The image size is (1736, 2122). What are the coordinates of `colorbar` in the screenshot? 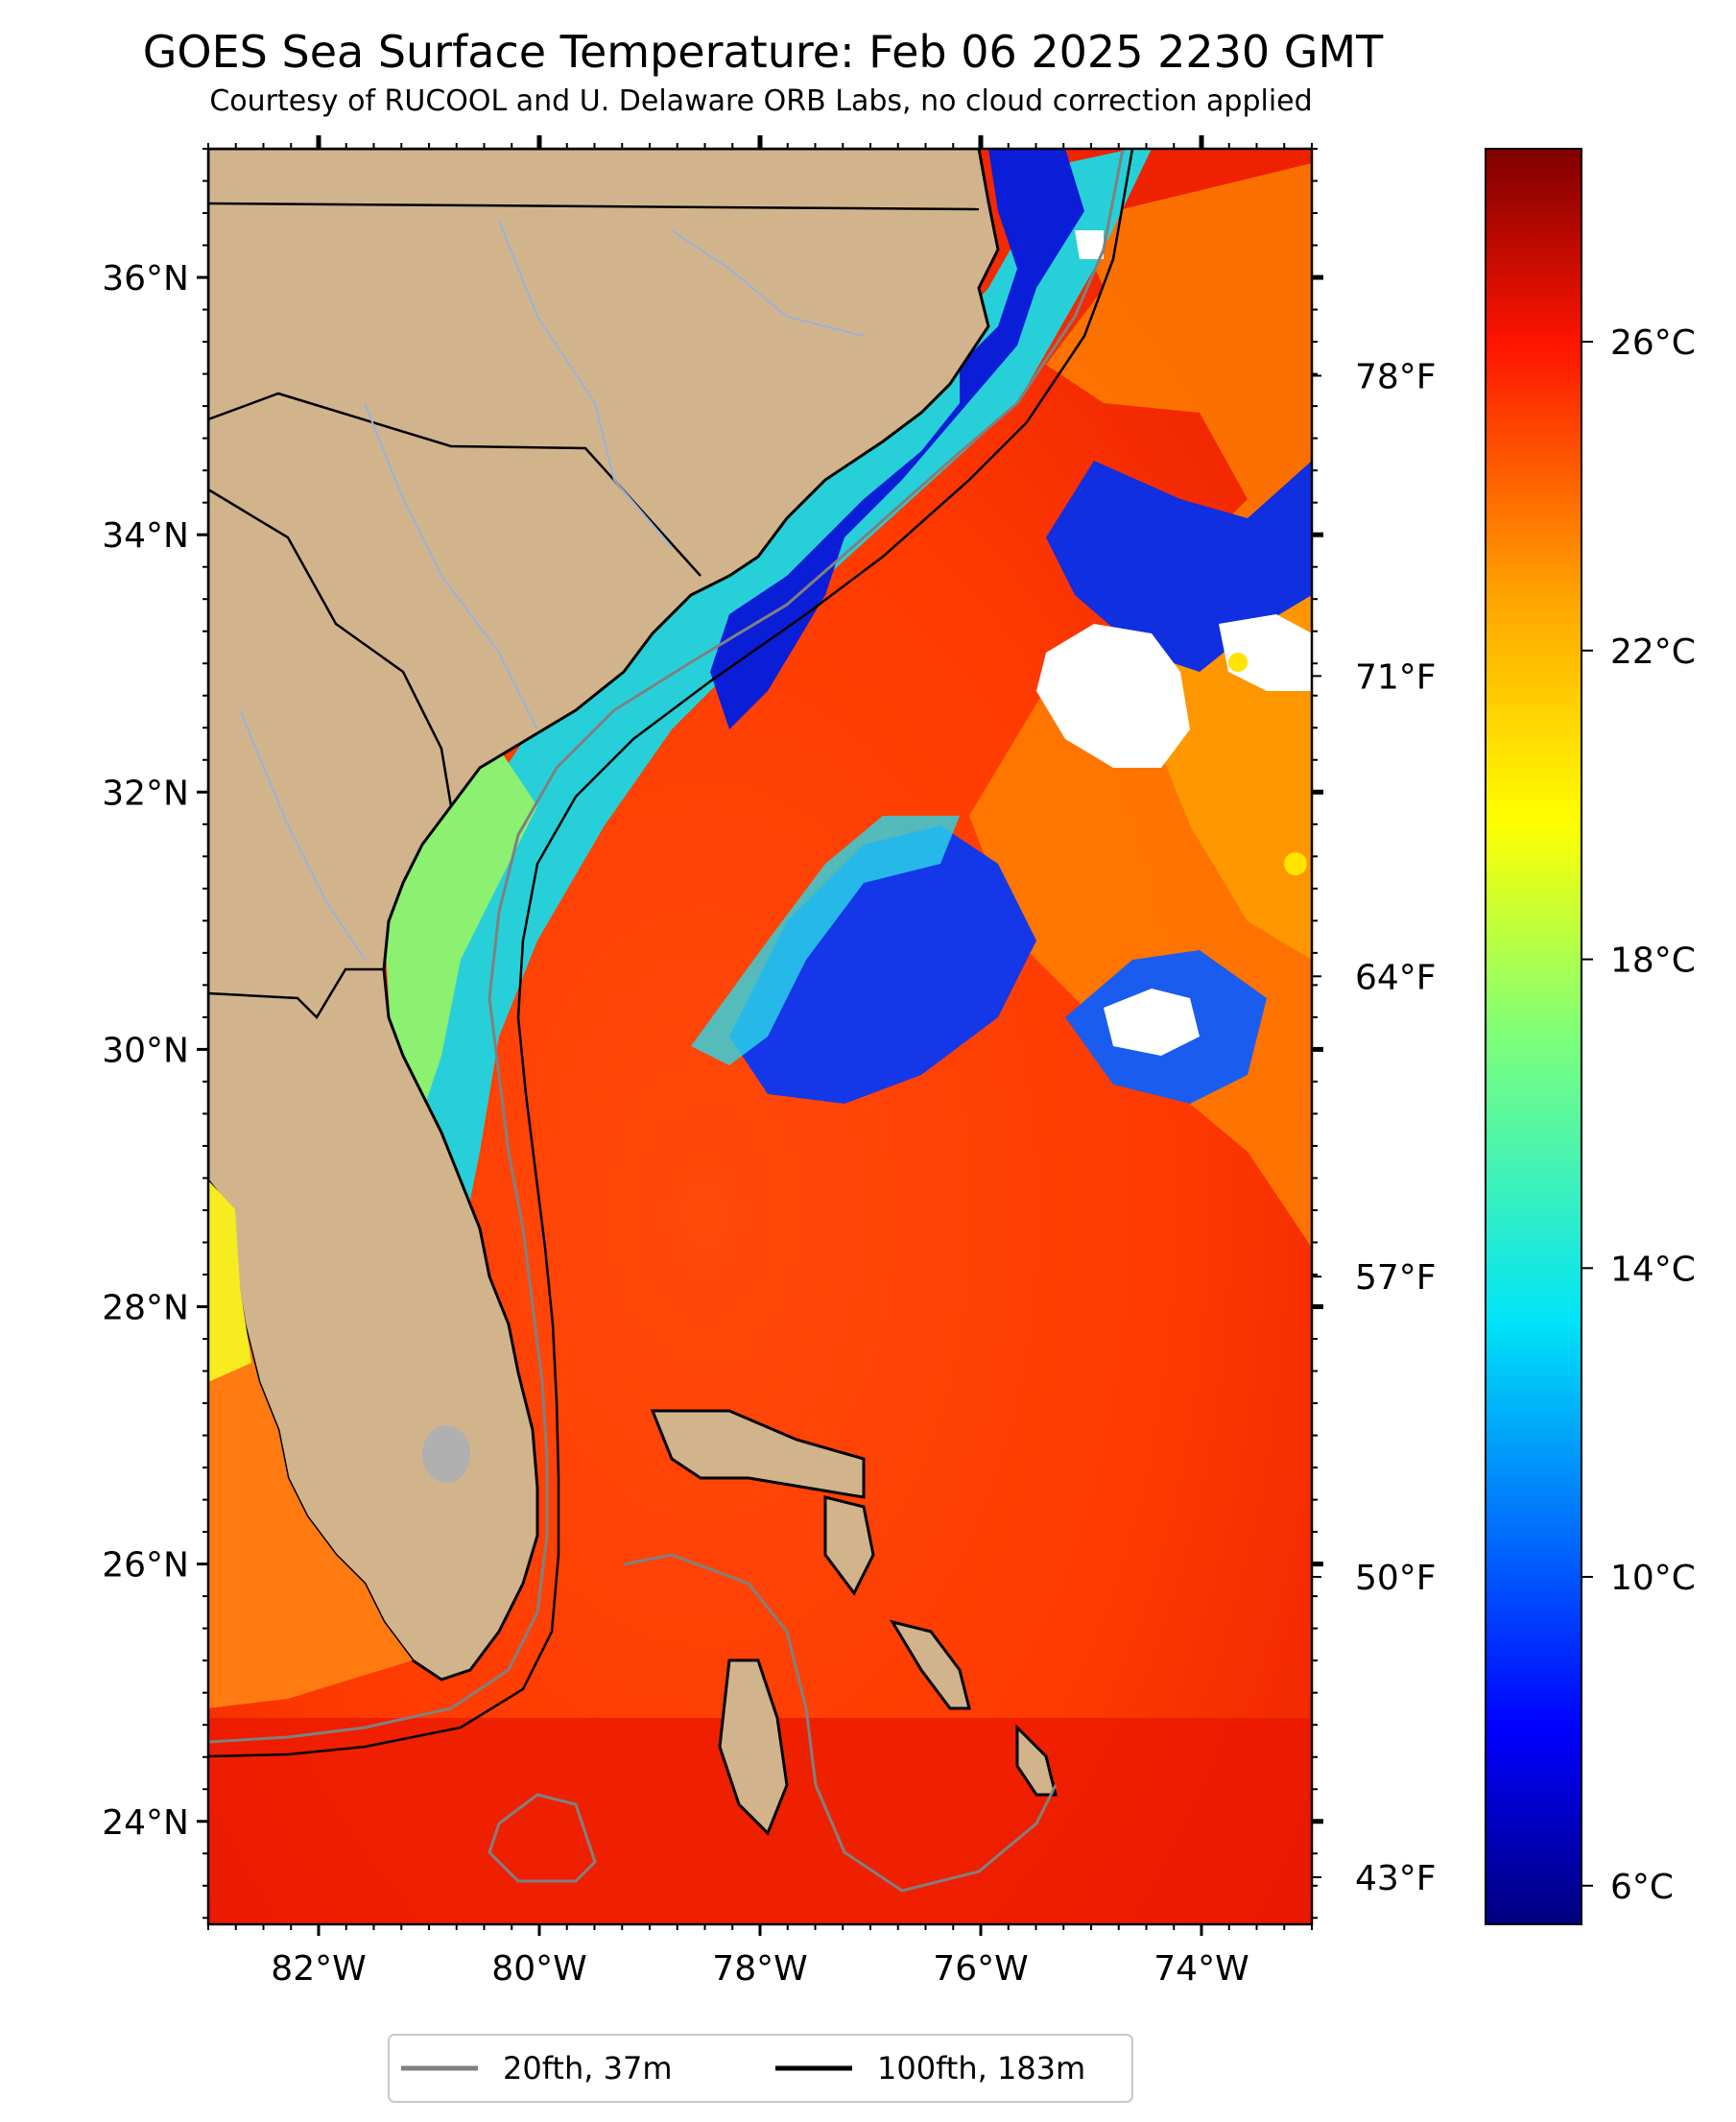 It's located at (1533, 1036).